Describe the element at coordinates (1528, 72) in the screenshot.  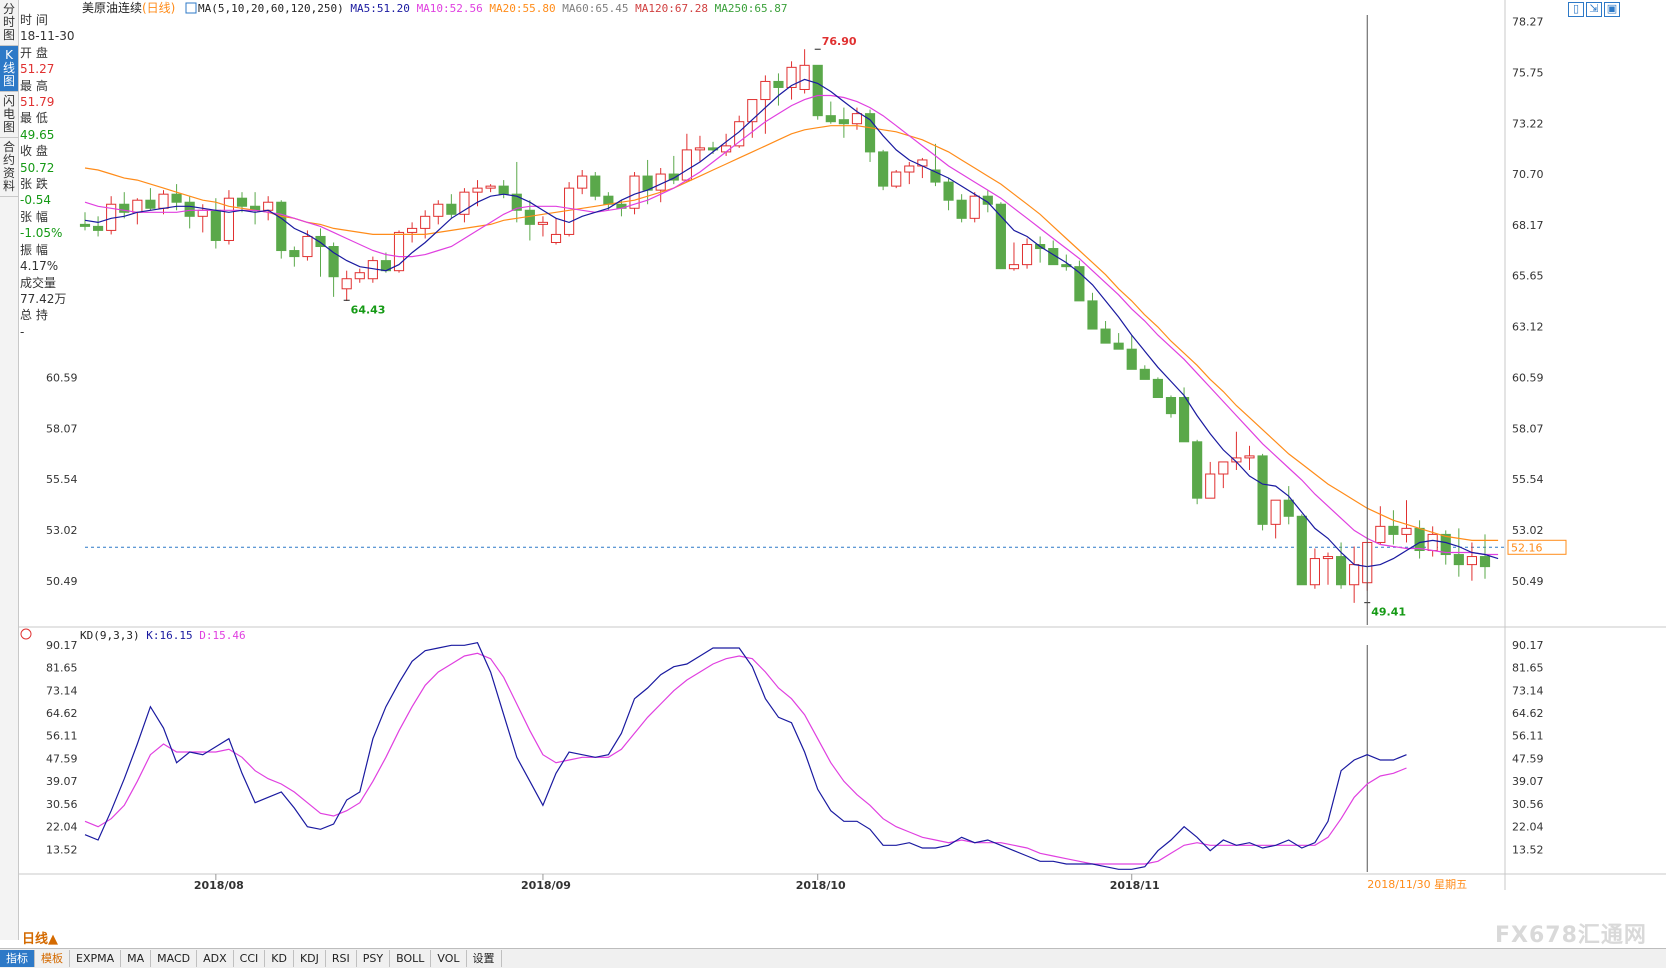
I see `y-tick-label: 75.75` at that location.